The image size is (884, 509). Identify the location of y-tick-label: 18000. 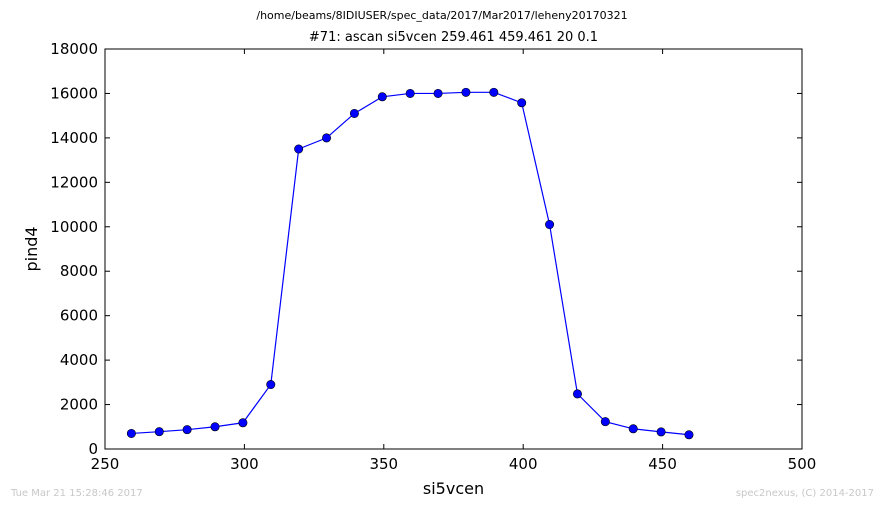
(74, 49).